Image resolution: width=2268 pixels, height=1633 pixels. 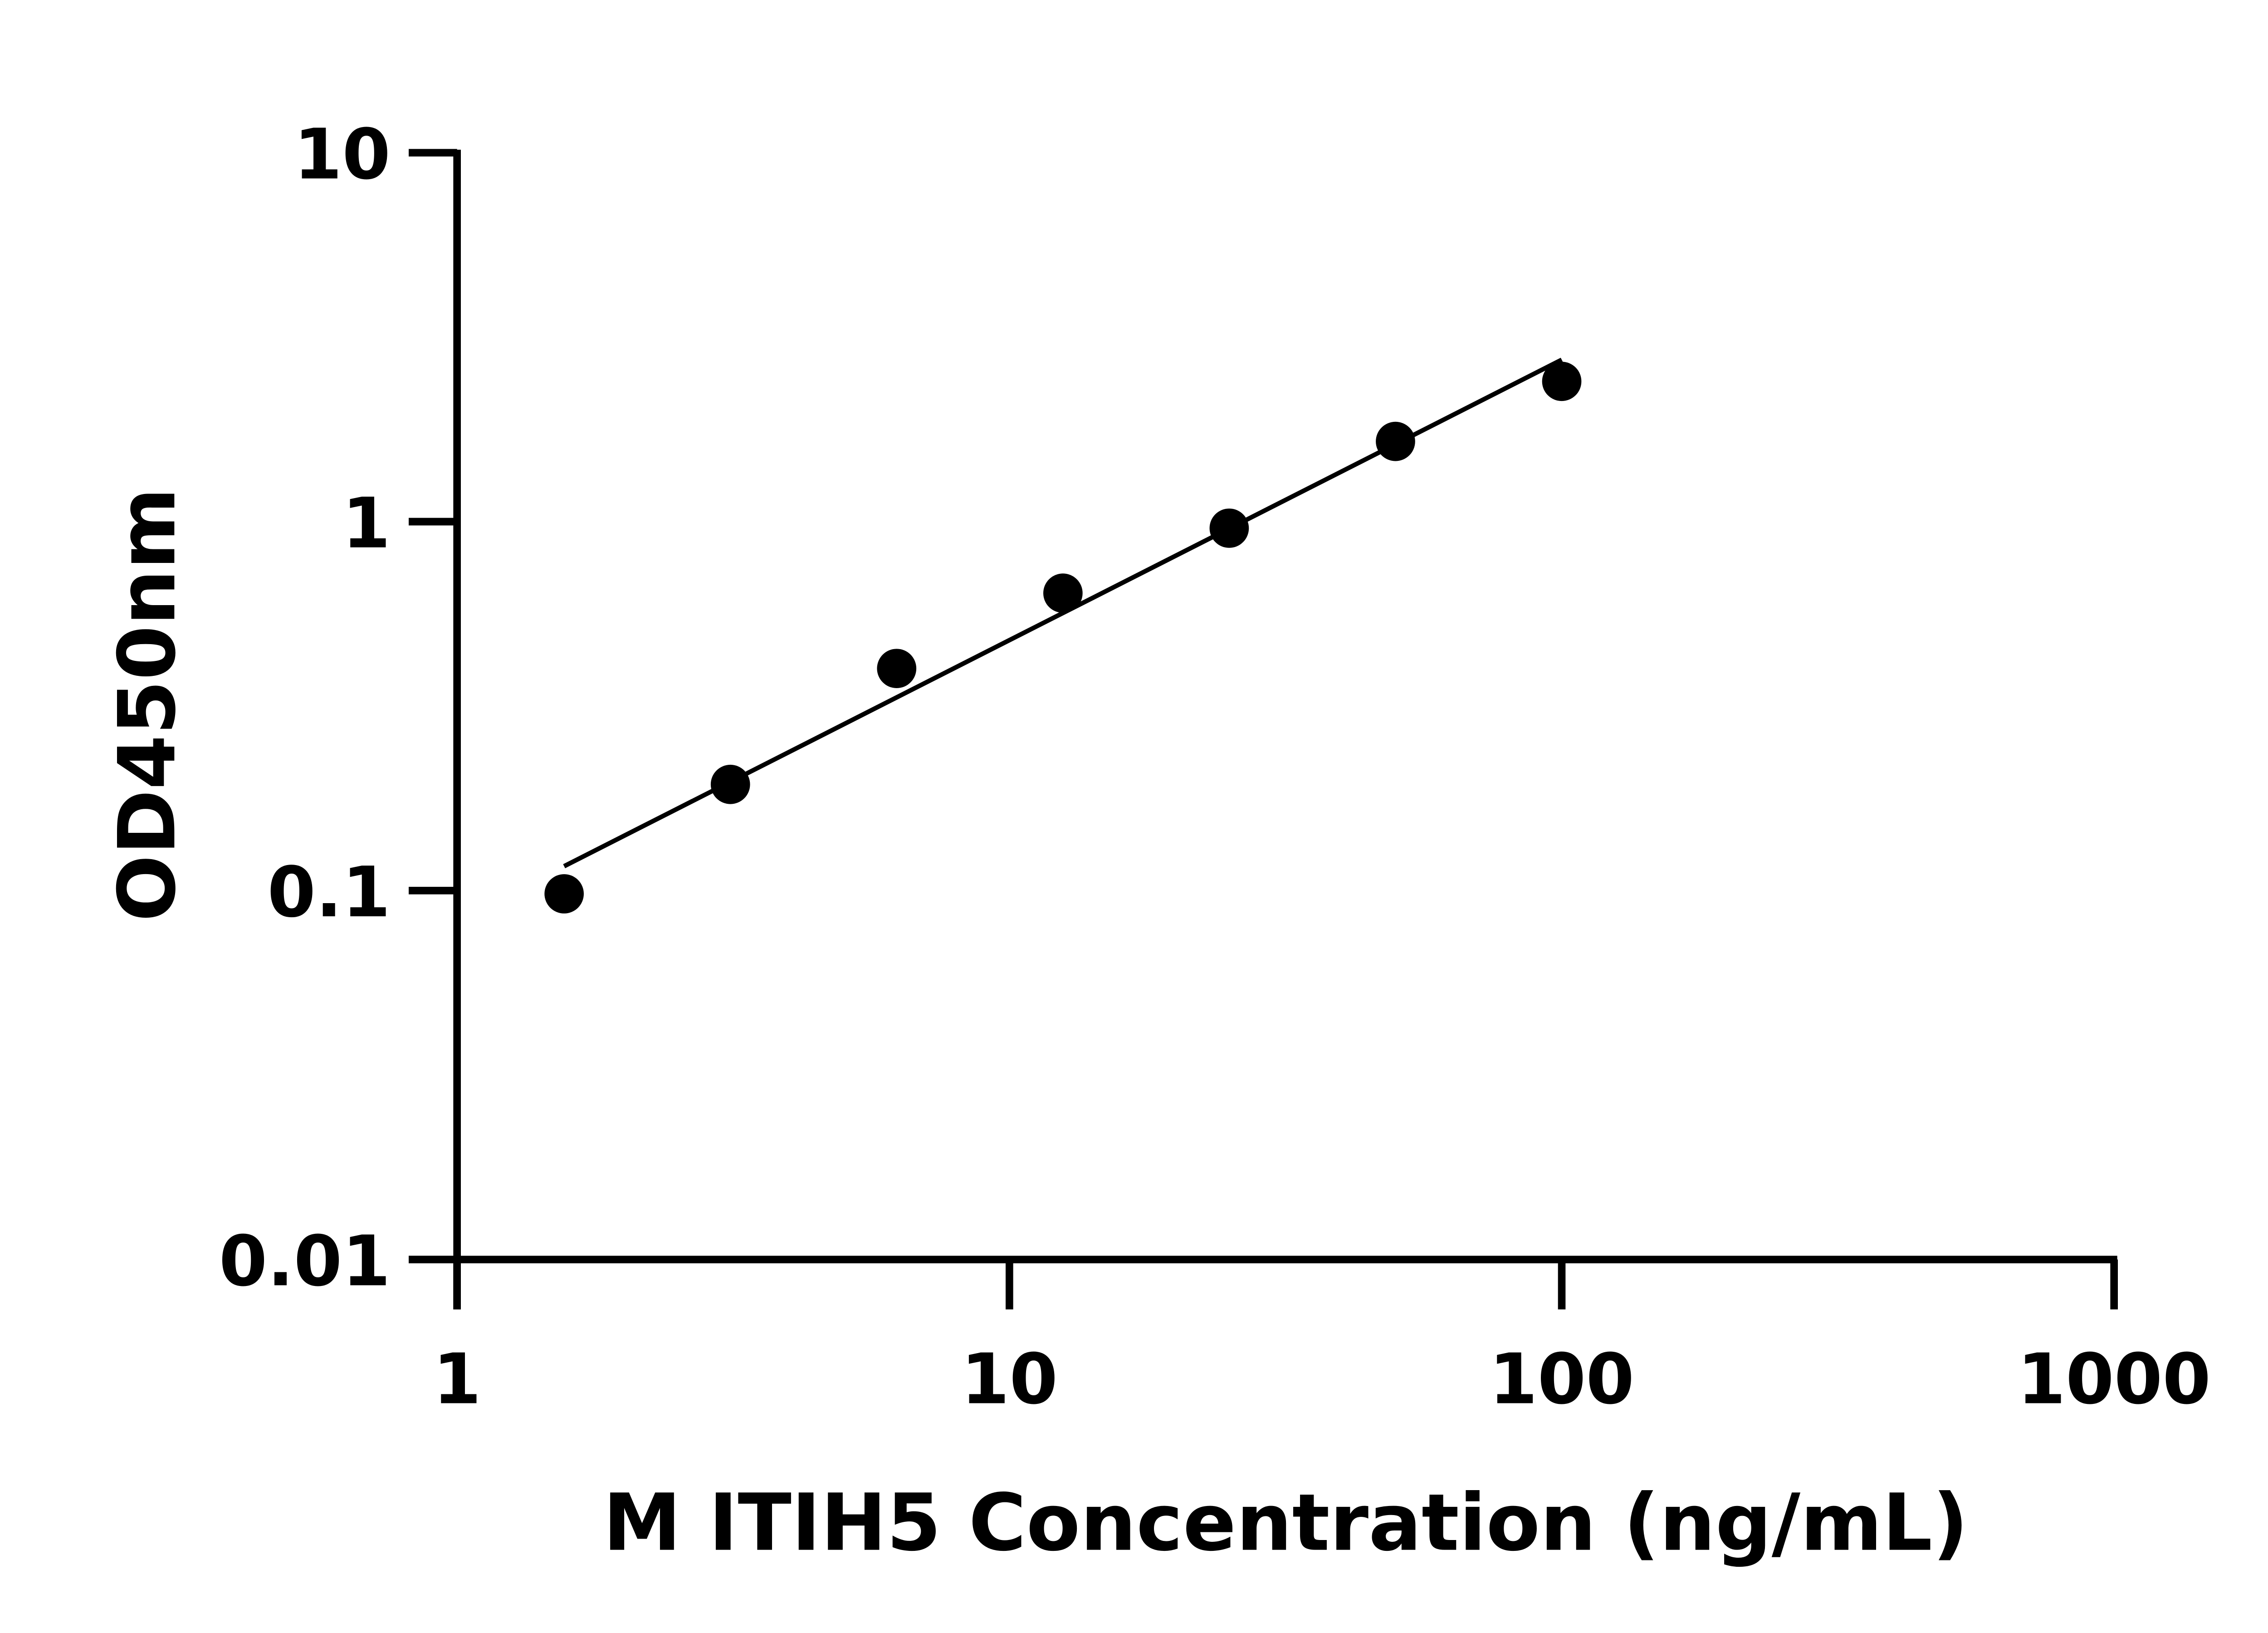 I want to click on y-tick-label: 0.1, so click(x=329, y=892).